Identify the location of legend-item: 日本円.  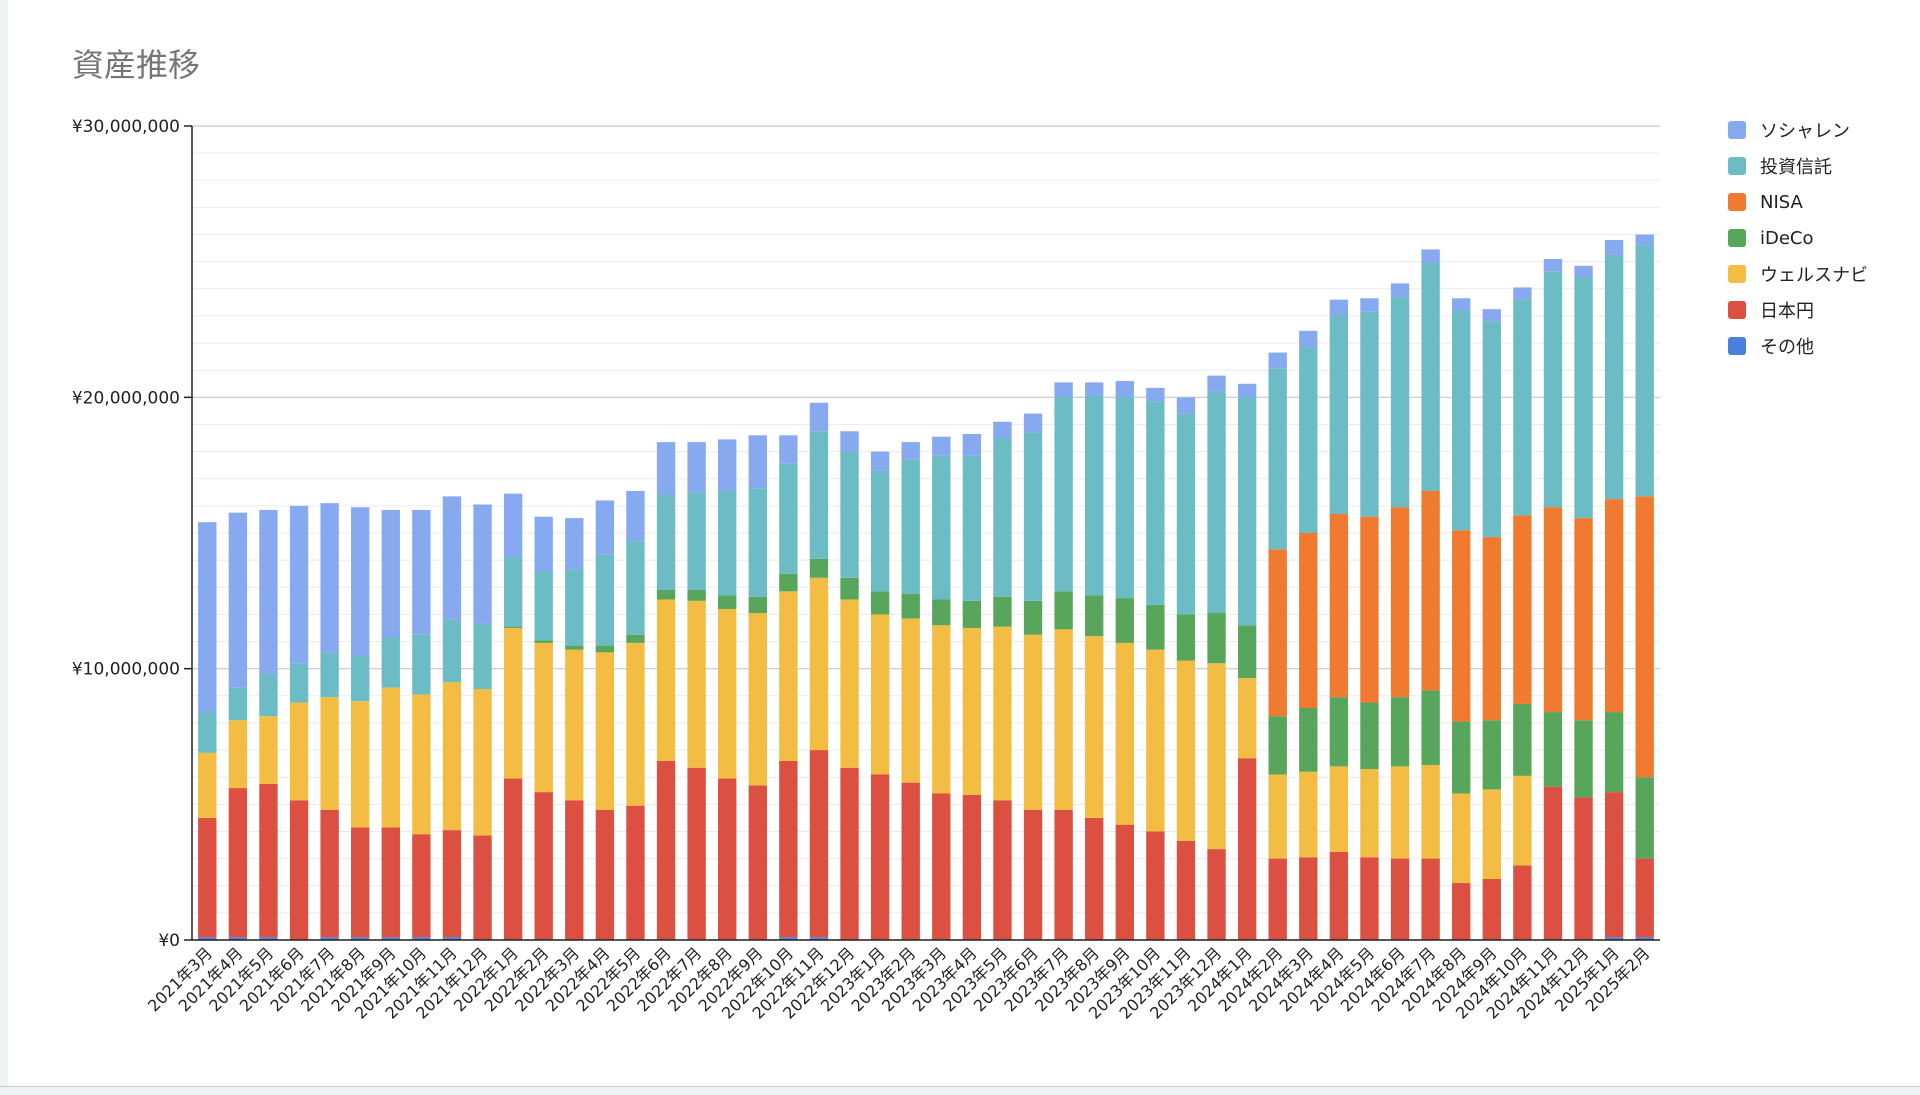
(1798, 310).